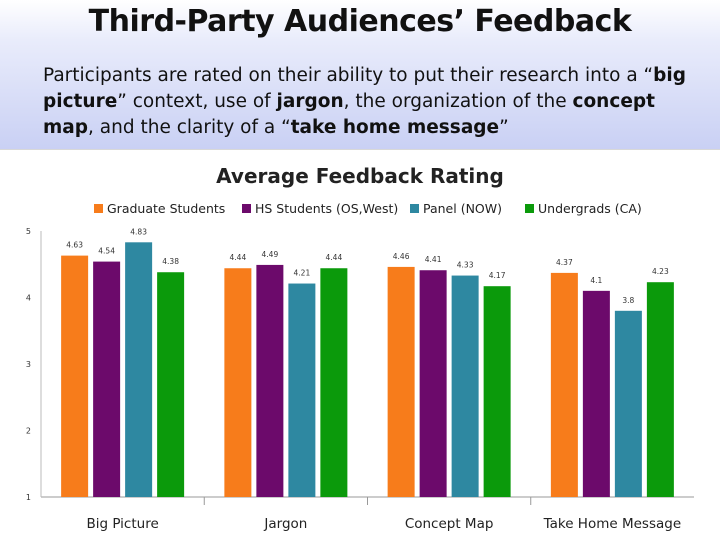 This screenshot has width=720, height=541. Describe the element at coordinates (504, 127) in the screenshot. I see `description-text: ”` at that location.